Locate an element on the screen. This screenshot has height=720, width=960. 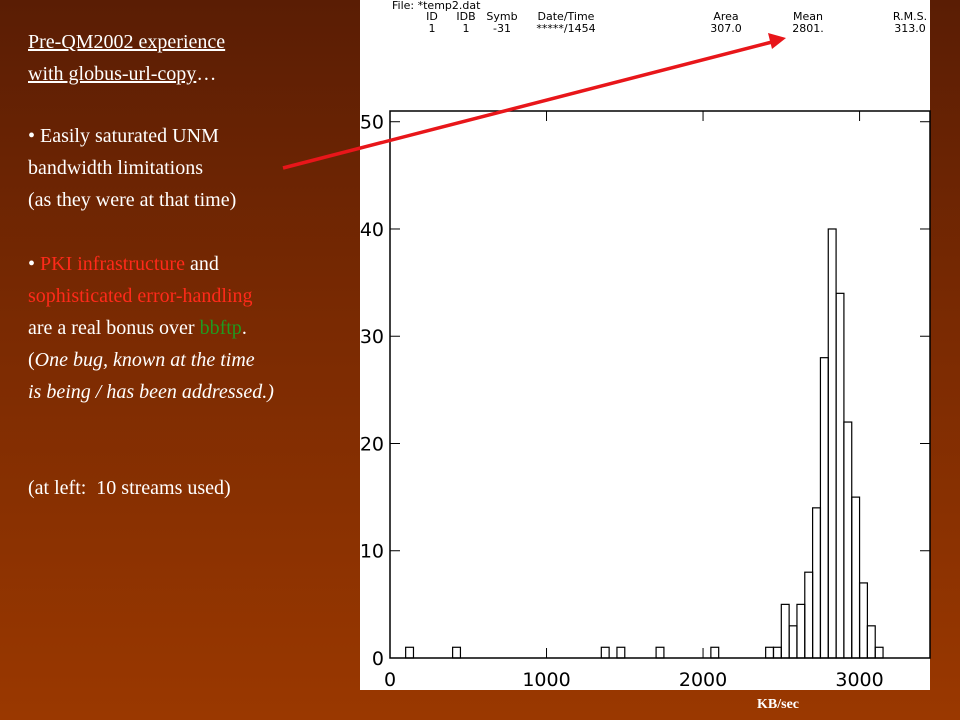
stats-header: R.M.S. is located at coordinates (910, 16).